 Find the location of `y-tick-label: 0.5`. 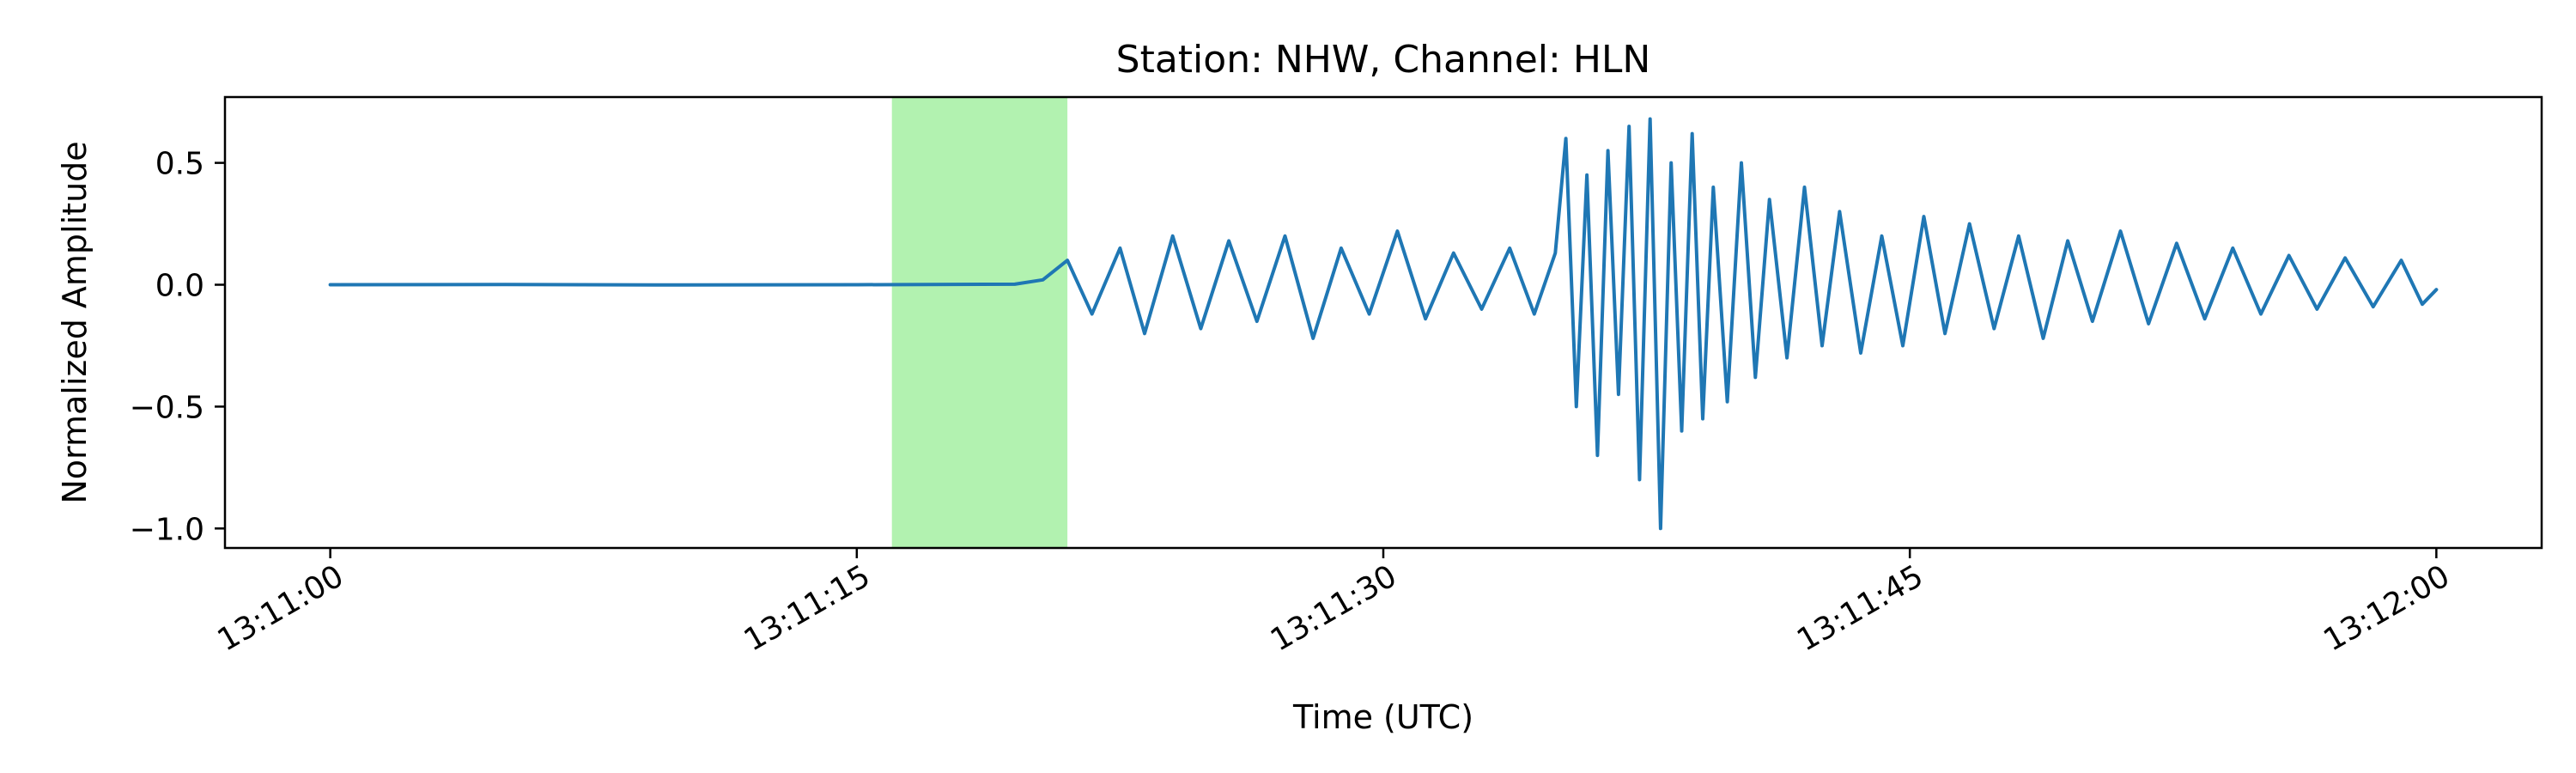

y-tick-label: 0.5 is located at coordinates (180, 164).